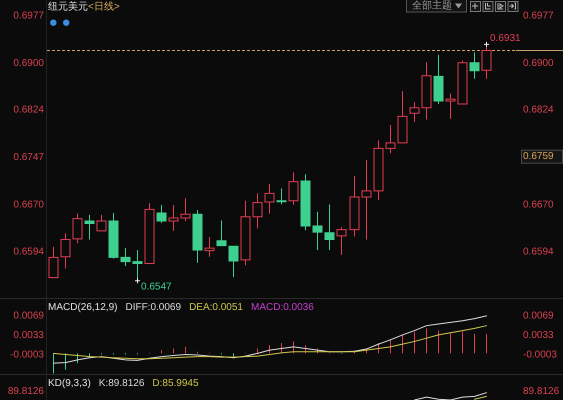  What do you see at coordinates (153, 307) in the screenshot?
I see `legend-entry: DIFF:0.0069` at bounding box center [153, 307].